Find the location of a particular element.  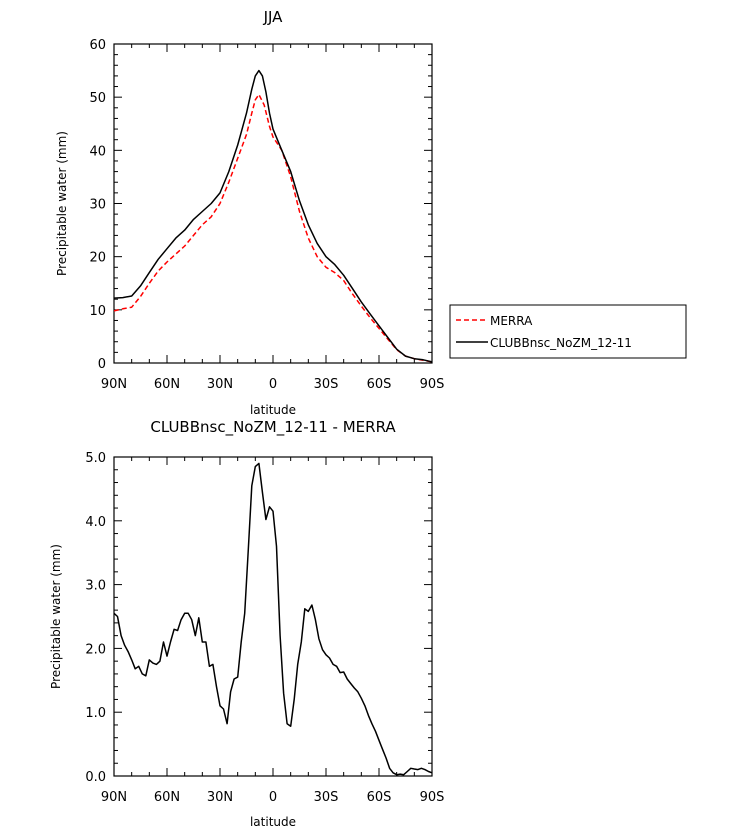

y-tick-label: 20 is located at coordinates (97, 258).